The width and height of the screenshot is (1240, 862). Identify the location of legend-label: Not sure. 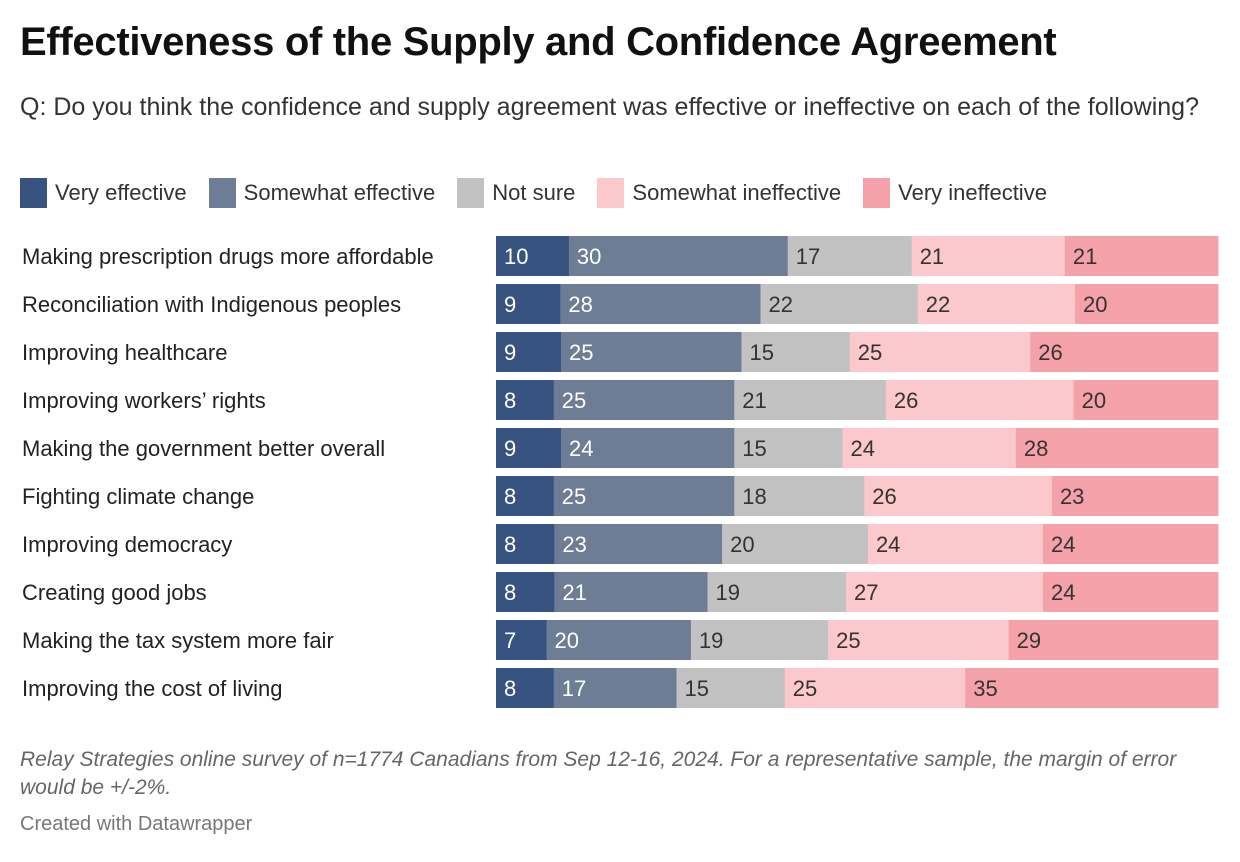
(534, 192).